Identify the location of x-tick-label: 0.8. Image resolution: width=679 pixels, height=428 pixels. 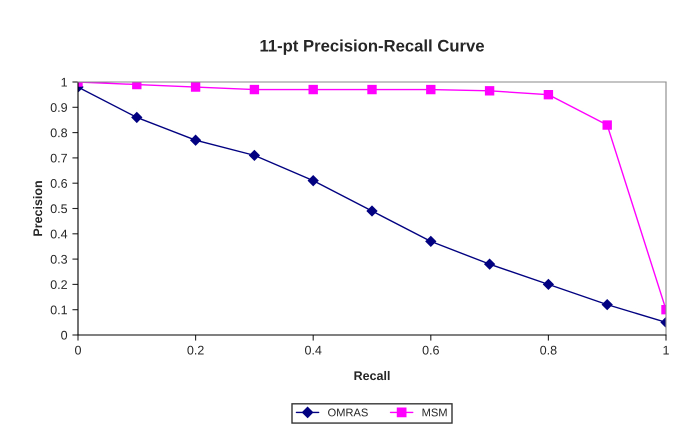
(548, 350).